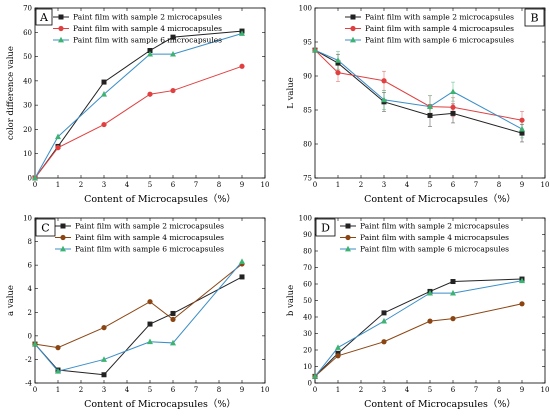  Describe the element at coordinates (307, 334) in the screenshot. I see `y-tick-label: 30` at that location.